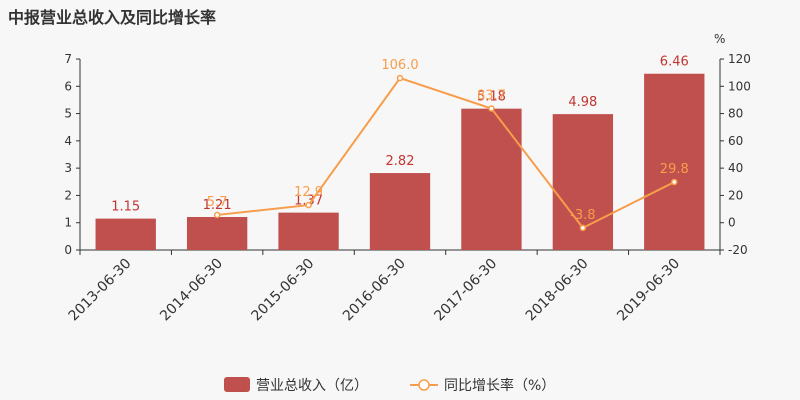 The height and width of the screenshot is (400, 800). I want to click on growth-data-label: 5.7, so click(217, 202).